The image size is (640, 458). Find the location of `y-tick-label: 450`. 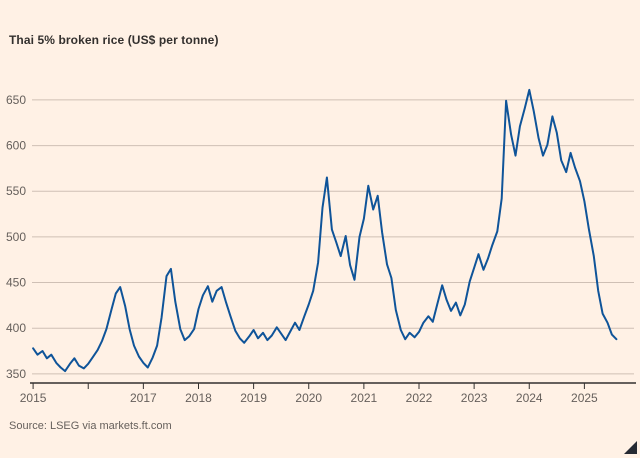

y-tick-label: 450 is located at coordinates (16, 283).